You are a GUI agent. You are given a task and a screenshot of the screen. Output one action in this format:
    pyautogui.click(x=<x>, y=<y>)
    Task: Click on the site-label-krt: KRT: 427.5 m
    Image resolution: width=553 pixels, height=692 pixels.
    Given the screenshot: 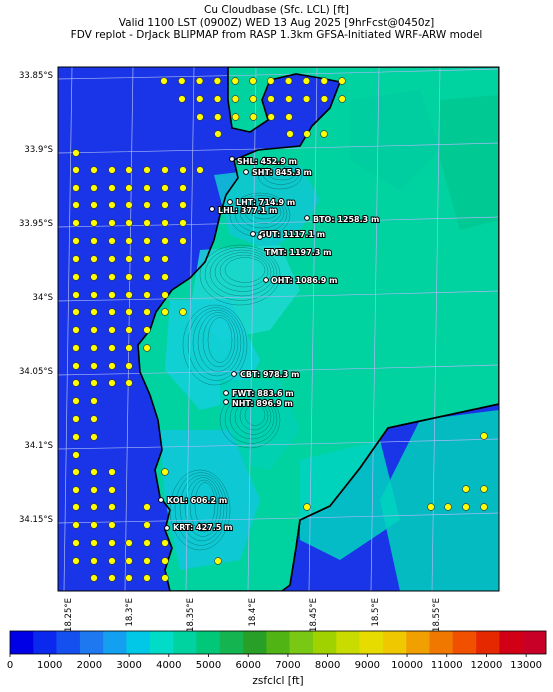 What is the action you would take?
    pyautogui.click(x=202, y=527)
    